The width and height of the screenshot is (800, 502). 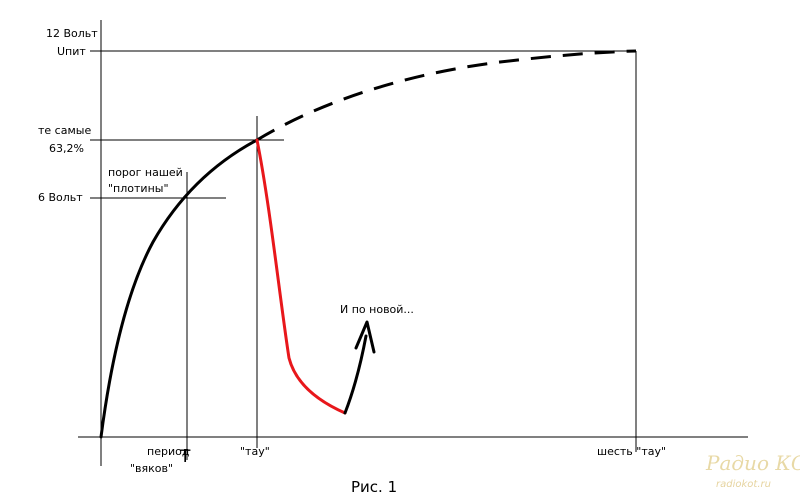 What do you see at coordinates (631, 451) in the screenshot?
I see `label-six-tau: шесть "тау"` at bounding box center [631, 451].